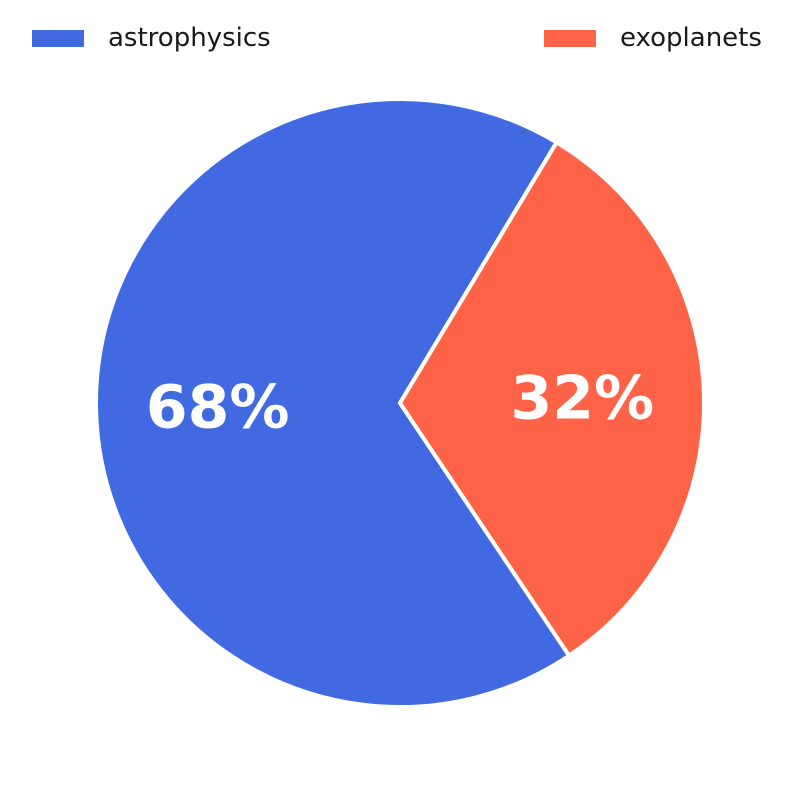  What do you see at coordinates (218, 407) in the screenshot?
I see `pie-label-astrophysics: 68%` at bounding box center [218, 407].